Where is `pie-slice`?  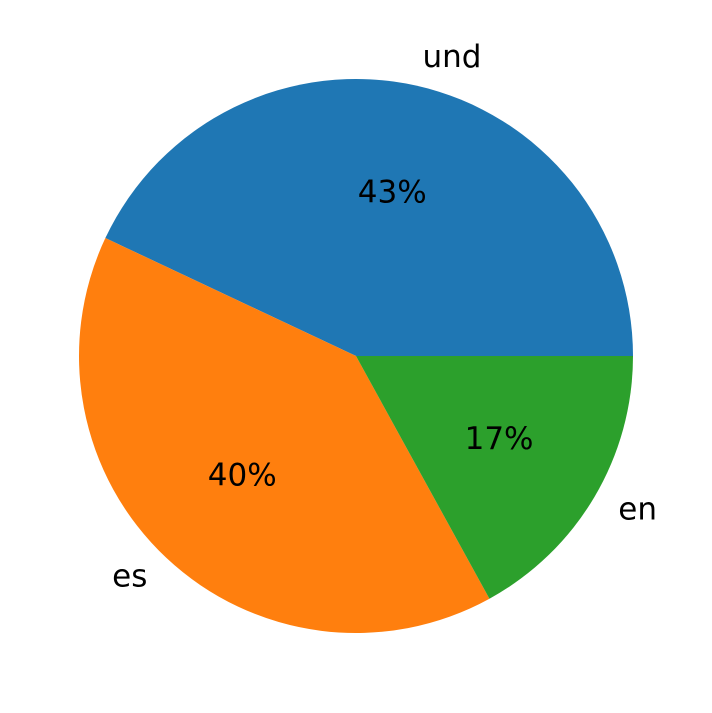
pie-slice is located at coordinates (494, 477).